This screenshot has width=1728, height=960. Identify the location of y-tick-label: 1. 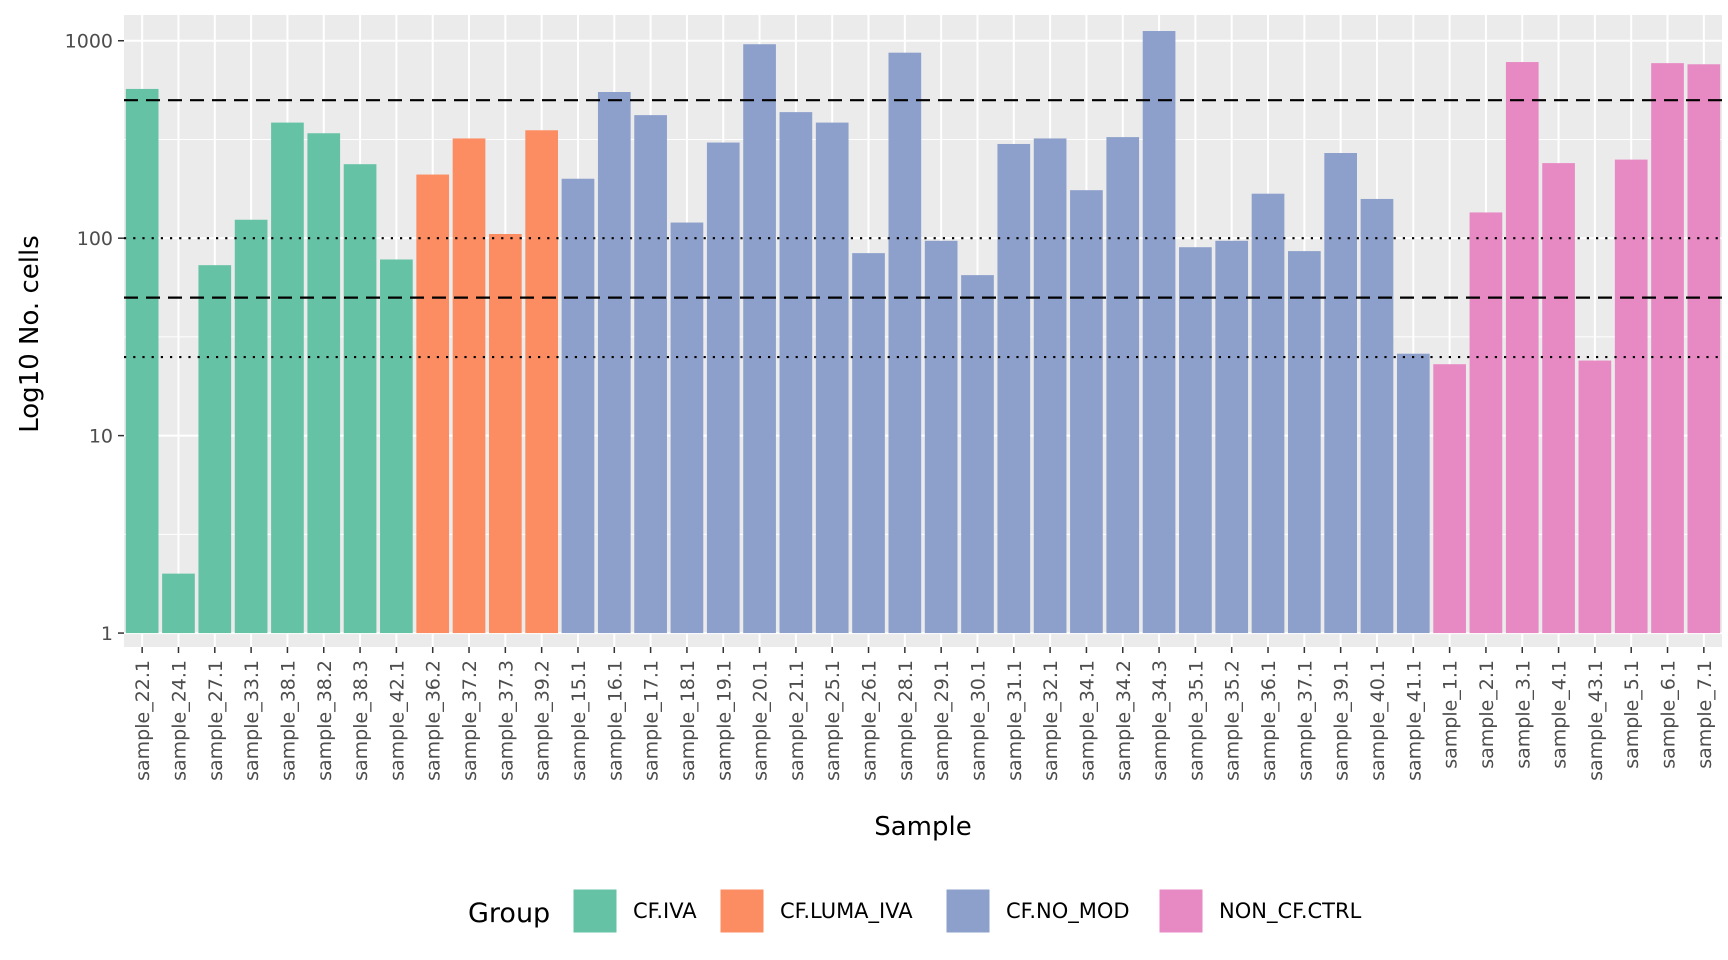
(107, 634).